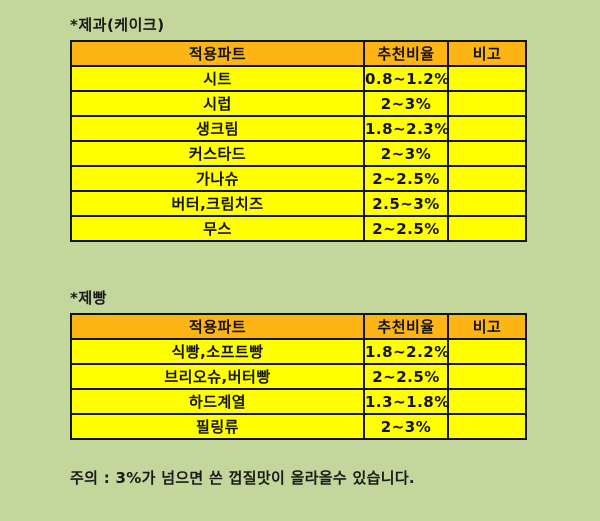 Image resolution: width=600 pixels, height=521 pixels. Describe the element at coordinates (217, 351) in the screenshot. I see `part-cell: 식빵,소프트빵` at that location.